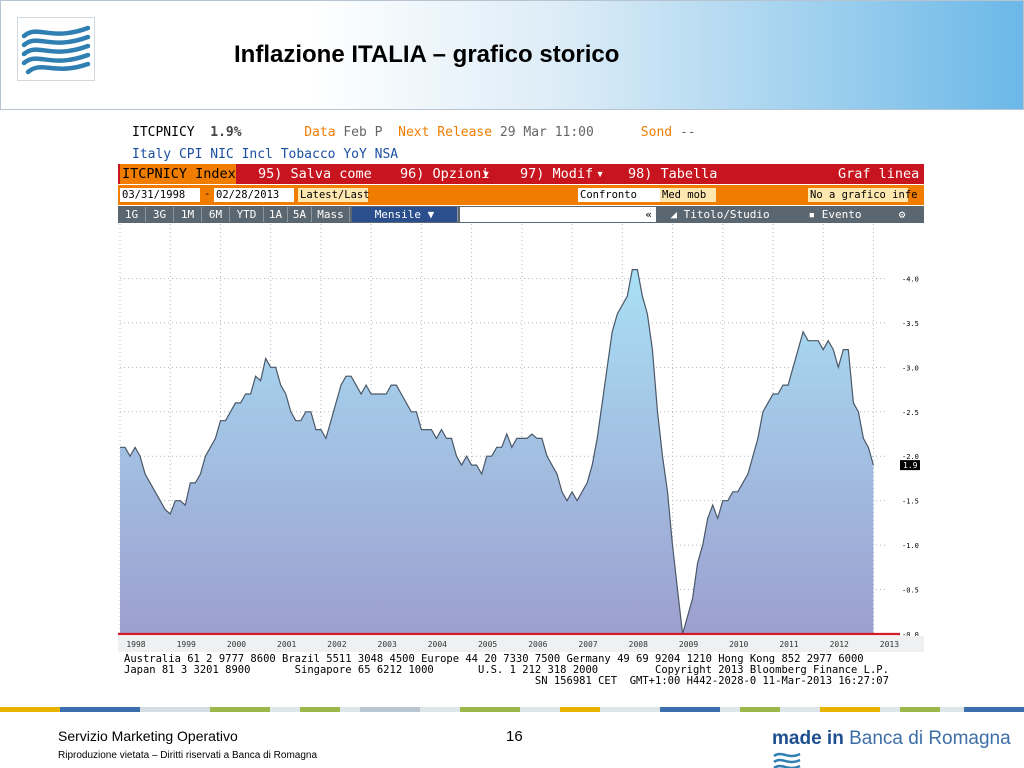 Image resolution: width=1024 pixels, height=768 pixels. Describe the element at coordinates (910, 591) in the screenshot. I see `y-tick-label: -0.5` at that location.